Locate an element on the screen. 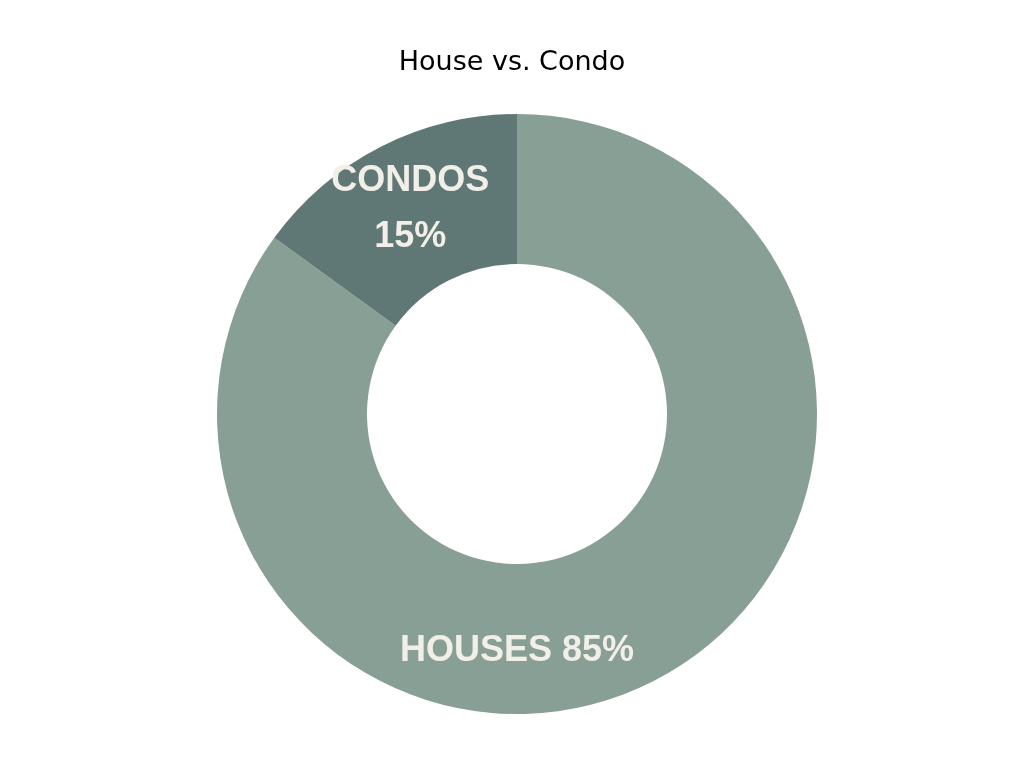  slice-label: HOUSES 85% is located at coordinates (517, 648).